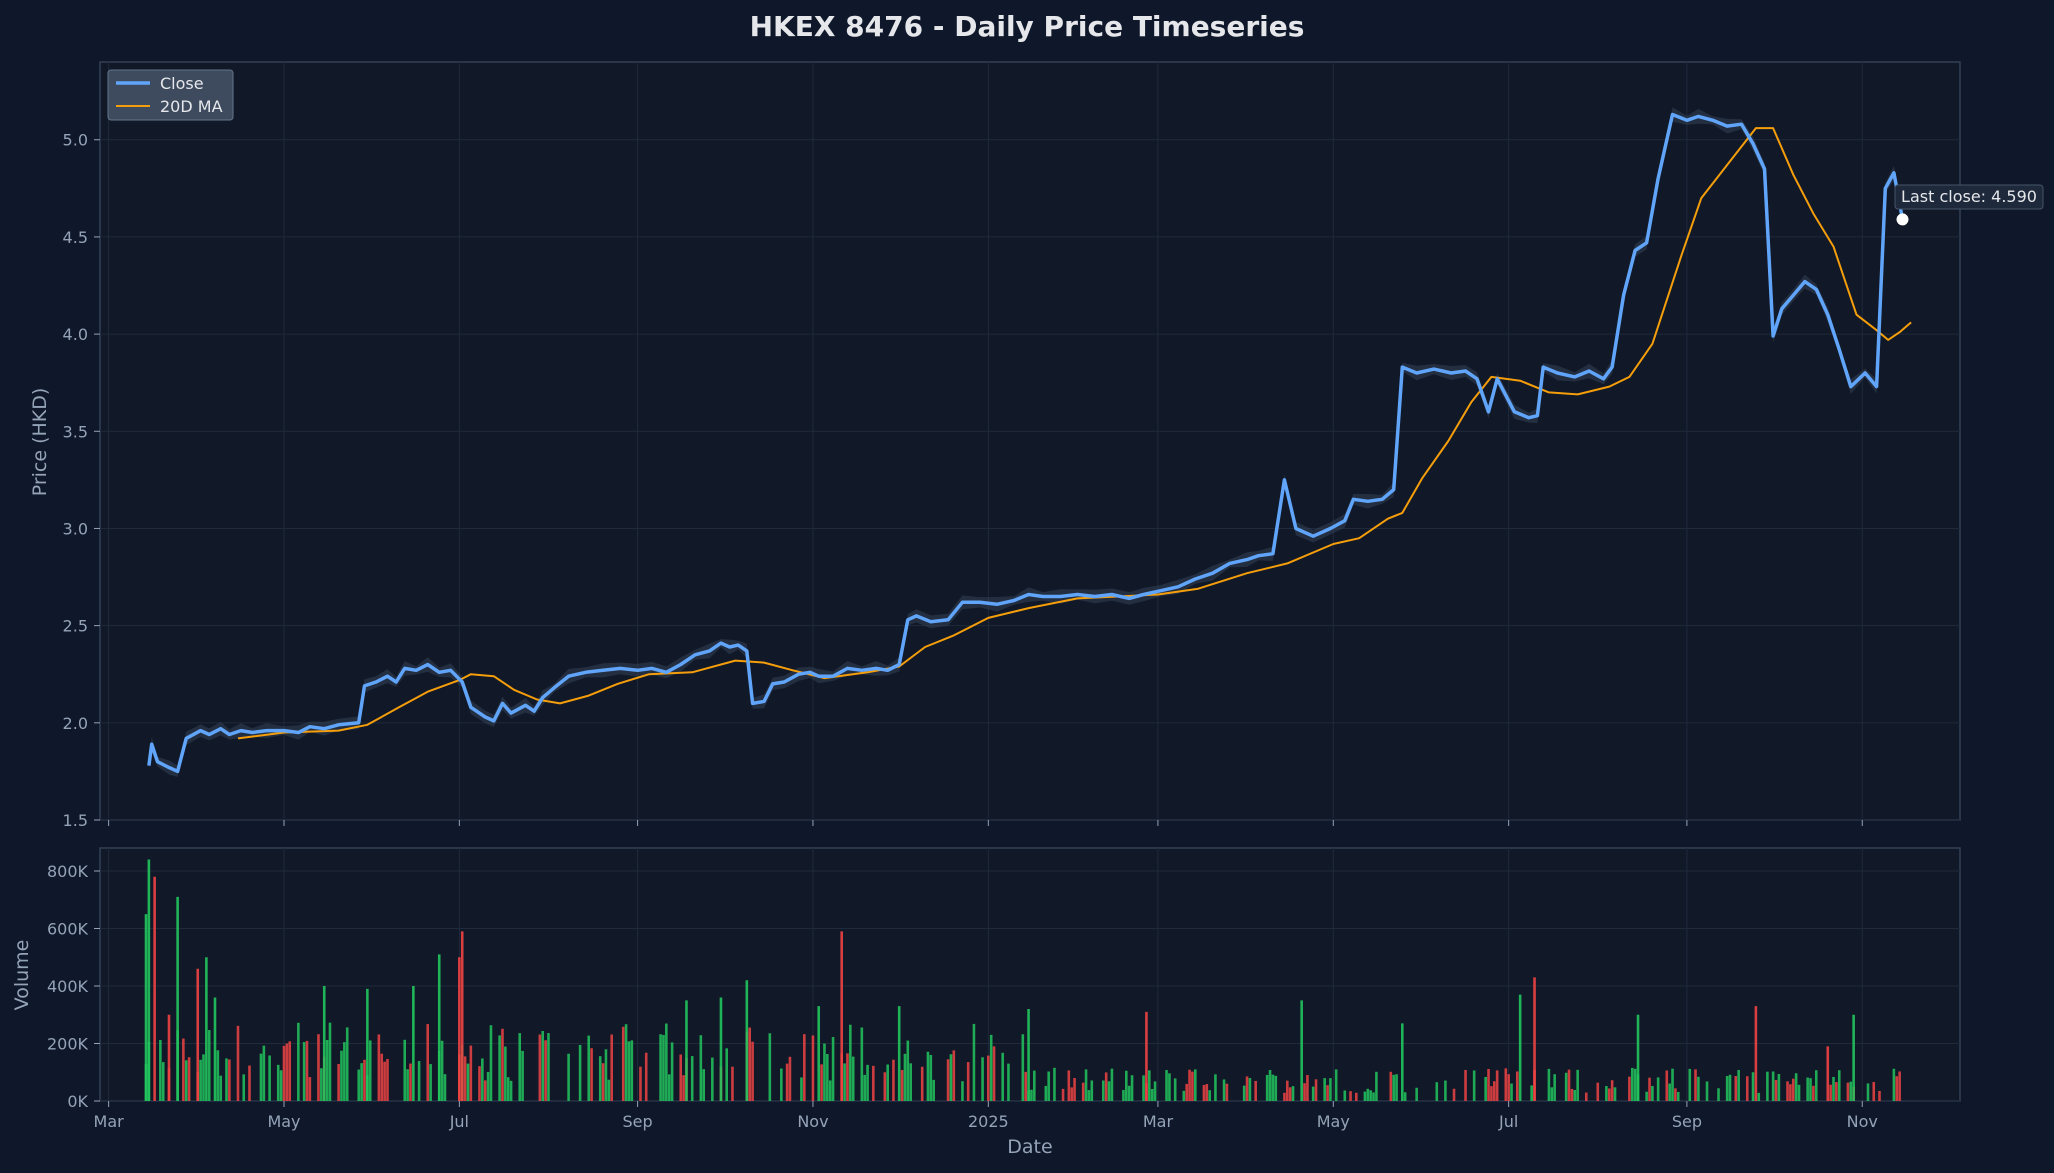 This screenshot has width=2054, height=1173. What do you see at coordinates (75, 431) in the screenshot?
I see `price-y-tick-label: 3.5` at bounding box center [75, 431].